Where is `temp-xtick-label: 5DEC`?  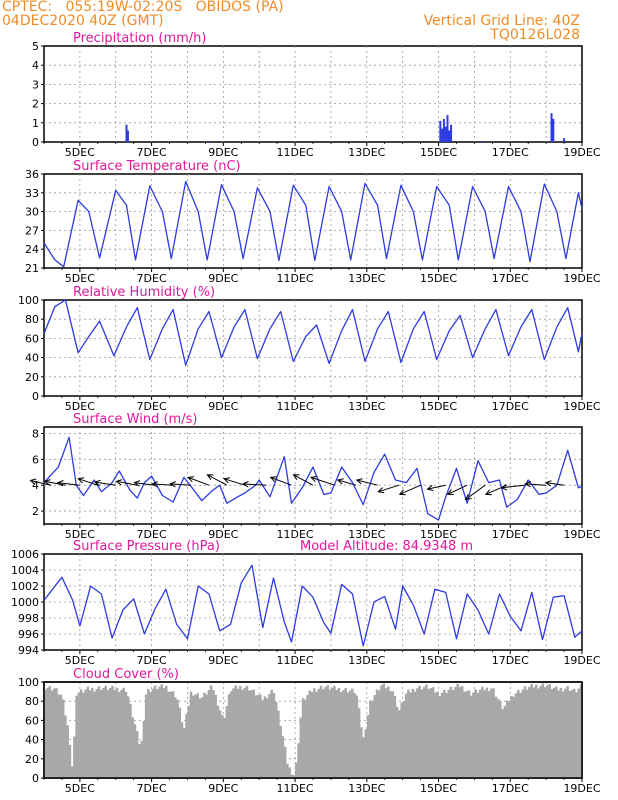
temp-xtick-label: 5DEC is located at coordinates (80, 278).